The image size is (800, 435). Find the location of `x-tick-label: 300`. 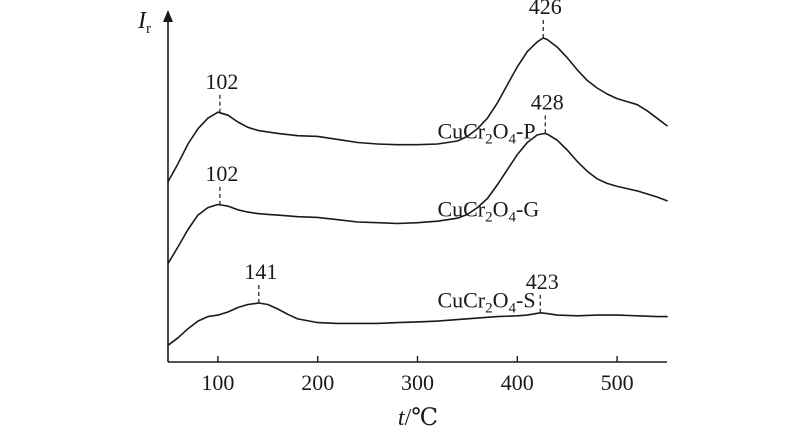

x-tick-label: 300 is located at coordinates (417, 382).